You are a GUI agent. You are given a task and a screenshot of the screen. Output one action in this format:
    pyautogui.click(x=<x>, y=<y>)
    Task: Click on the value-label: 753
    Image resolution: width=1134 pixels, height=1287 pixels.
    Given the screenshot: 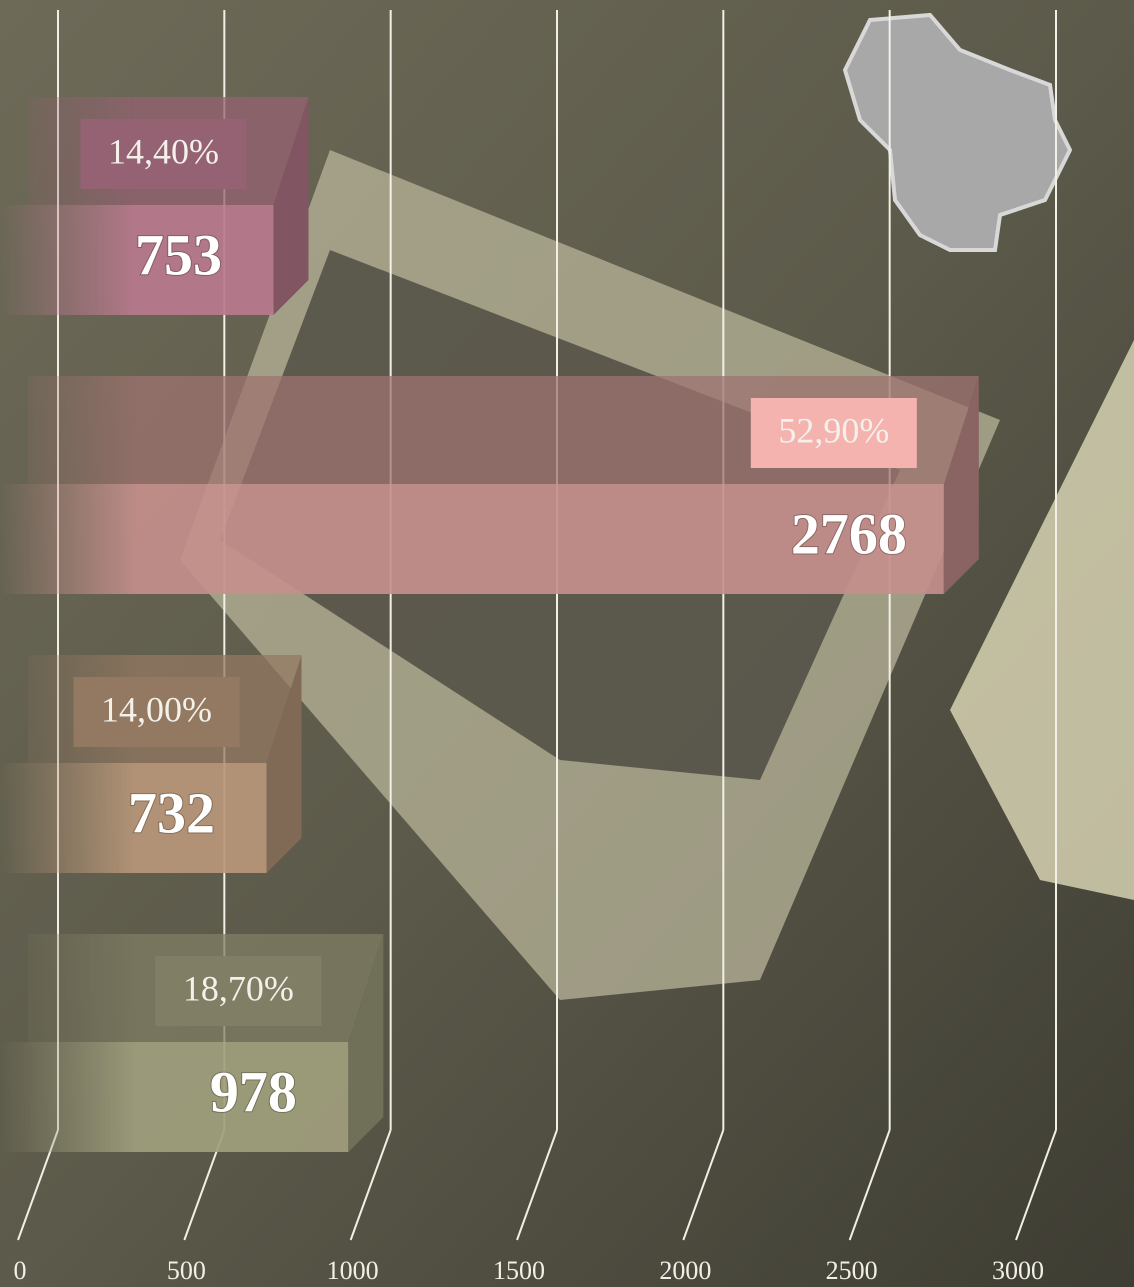 What is the action you would take?
    pyautogui.click(x=178, y=254)
    